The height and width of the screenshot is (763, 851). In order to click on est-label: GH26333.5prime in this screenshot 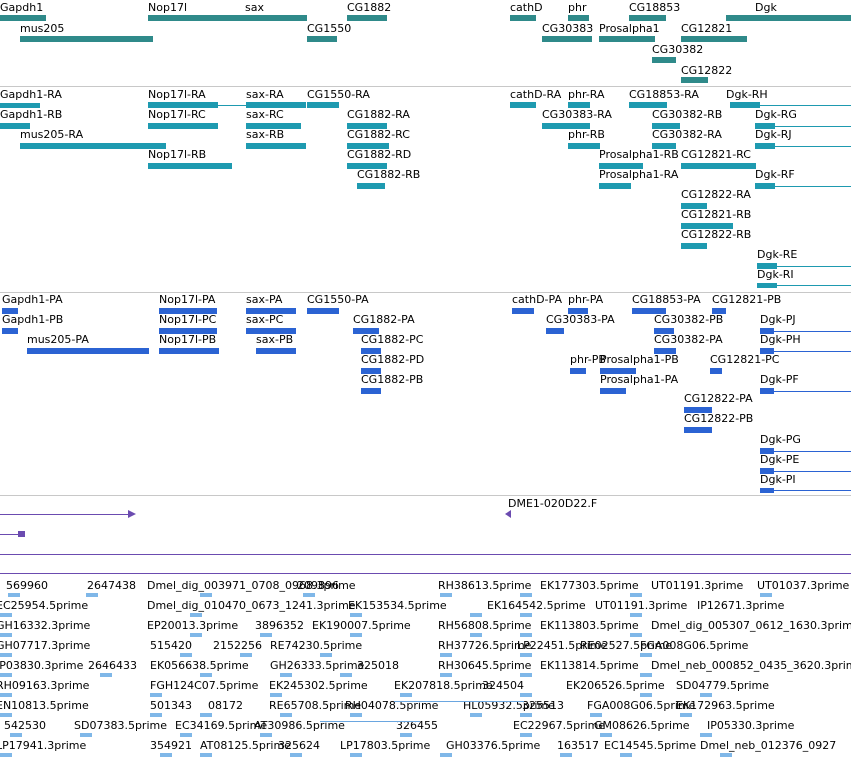, I will do `click(317, 665)`.